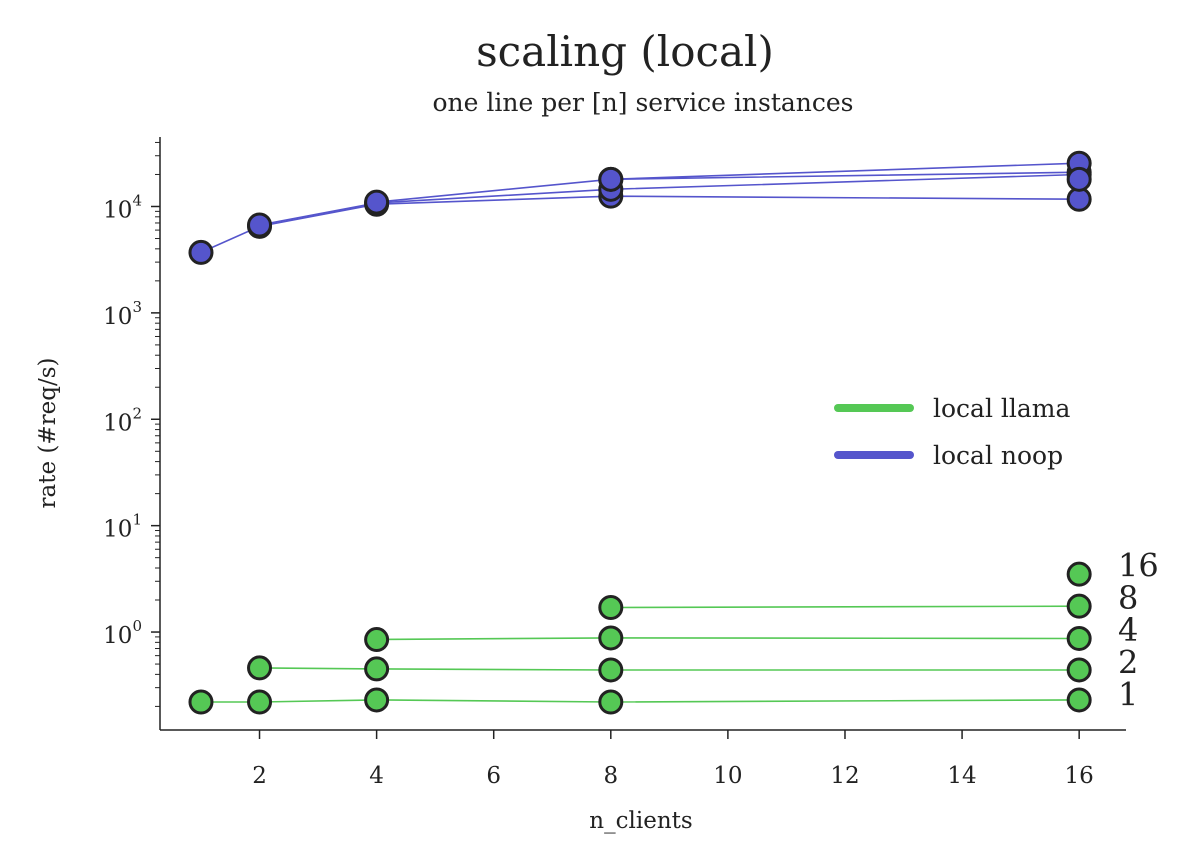  What do you see at coordinates (610, 776) in the screenshot?
I see `x-tick-label: 8` at bounding box center [610, 776].